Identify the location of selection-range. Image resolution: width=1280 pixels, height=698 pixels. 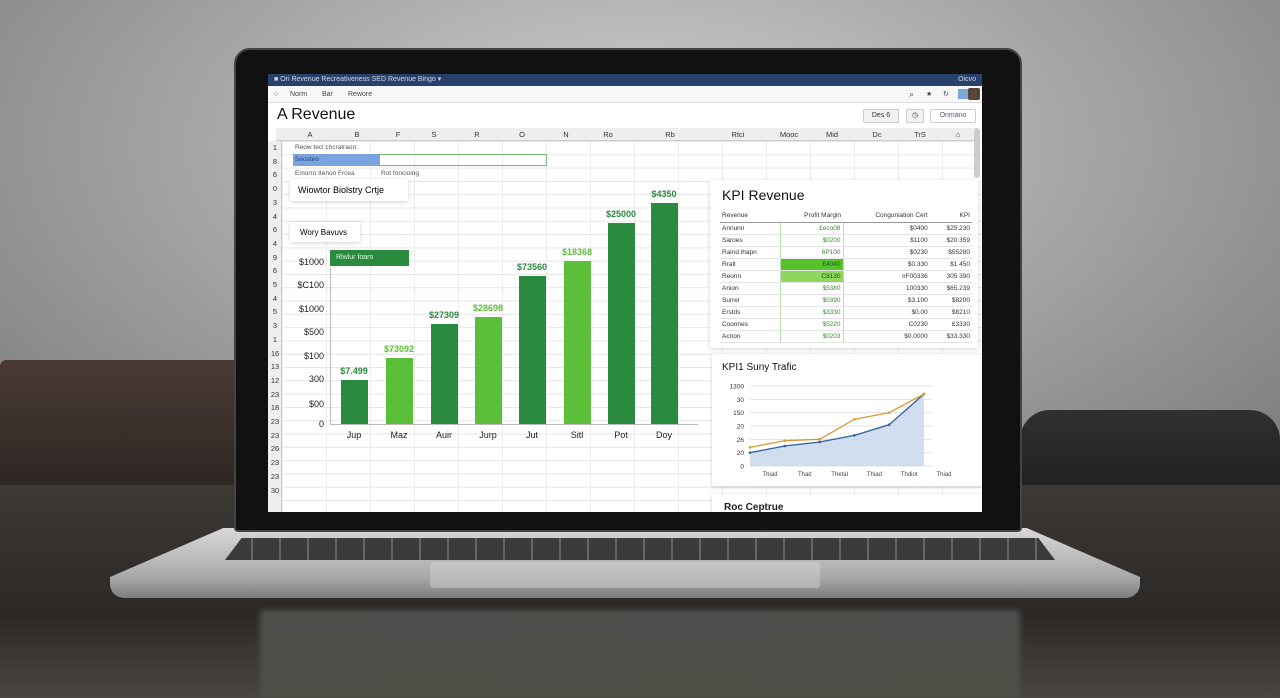
(463, 160).